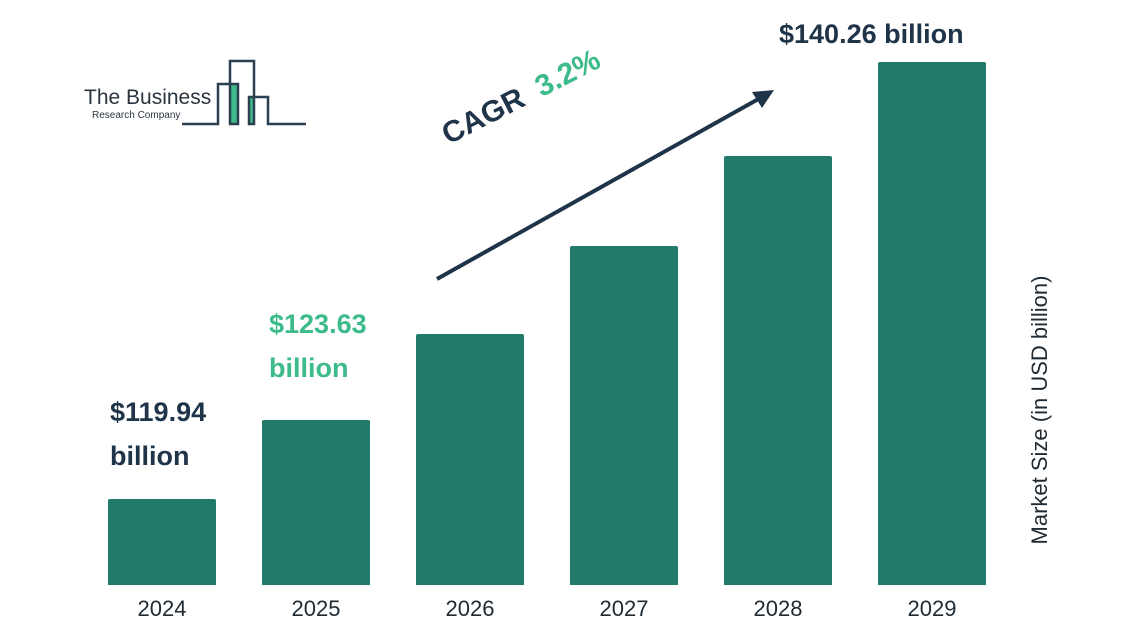 The image size is (1127, 633). What do you see at coordinates (1039, 410) in the screenshot?
I see `y-axis-label: Market Size (in USD billion)` at bounding box center [1039, 410].